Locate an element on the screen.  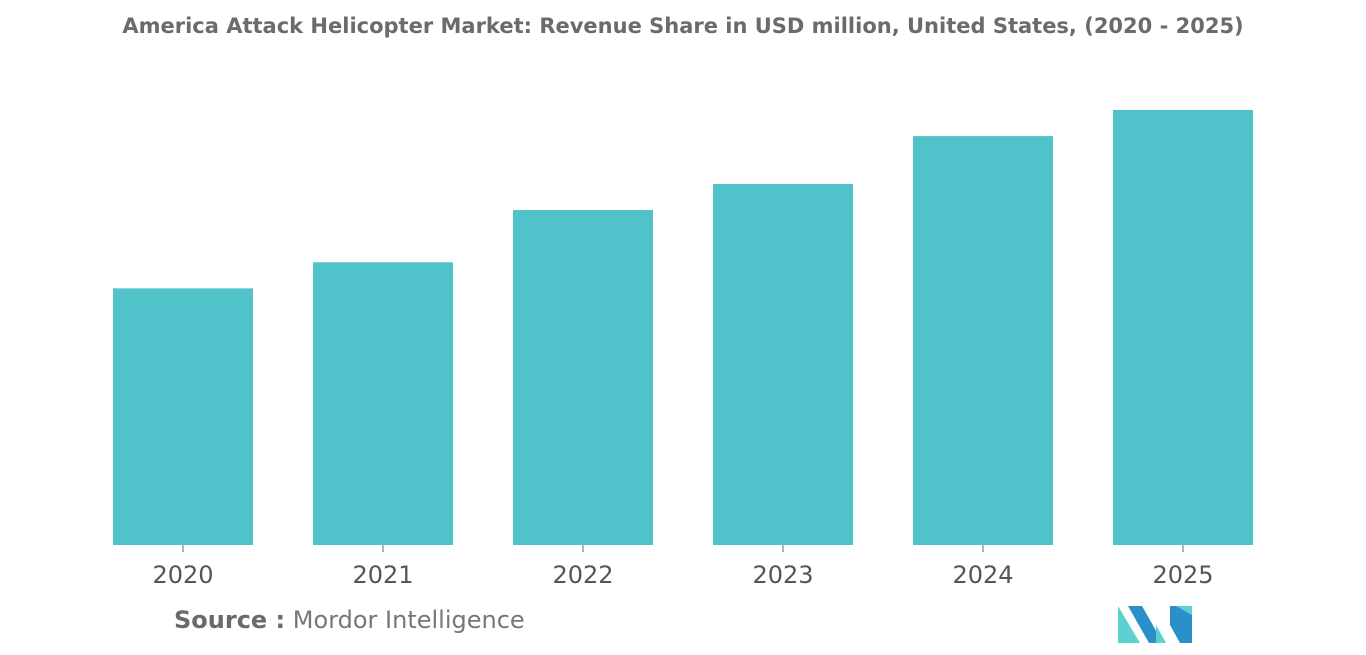
bar-2021 is located at coordinates (383, 403).